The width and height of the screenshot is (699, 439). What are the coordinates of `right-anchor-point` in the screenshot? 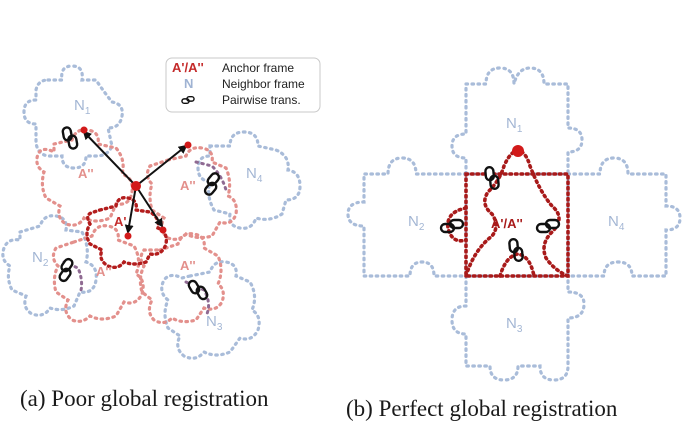 It's located at (518, 151).